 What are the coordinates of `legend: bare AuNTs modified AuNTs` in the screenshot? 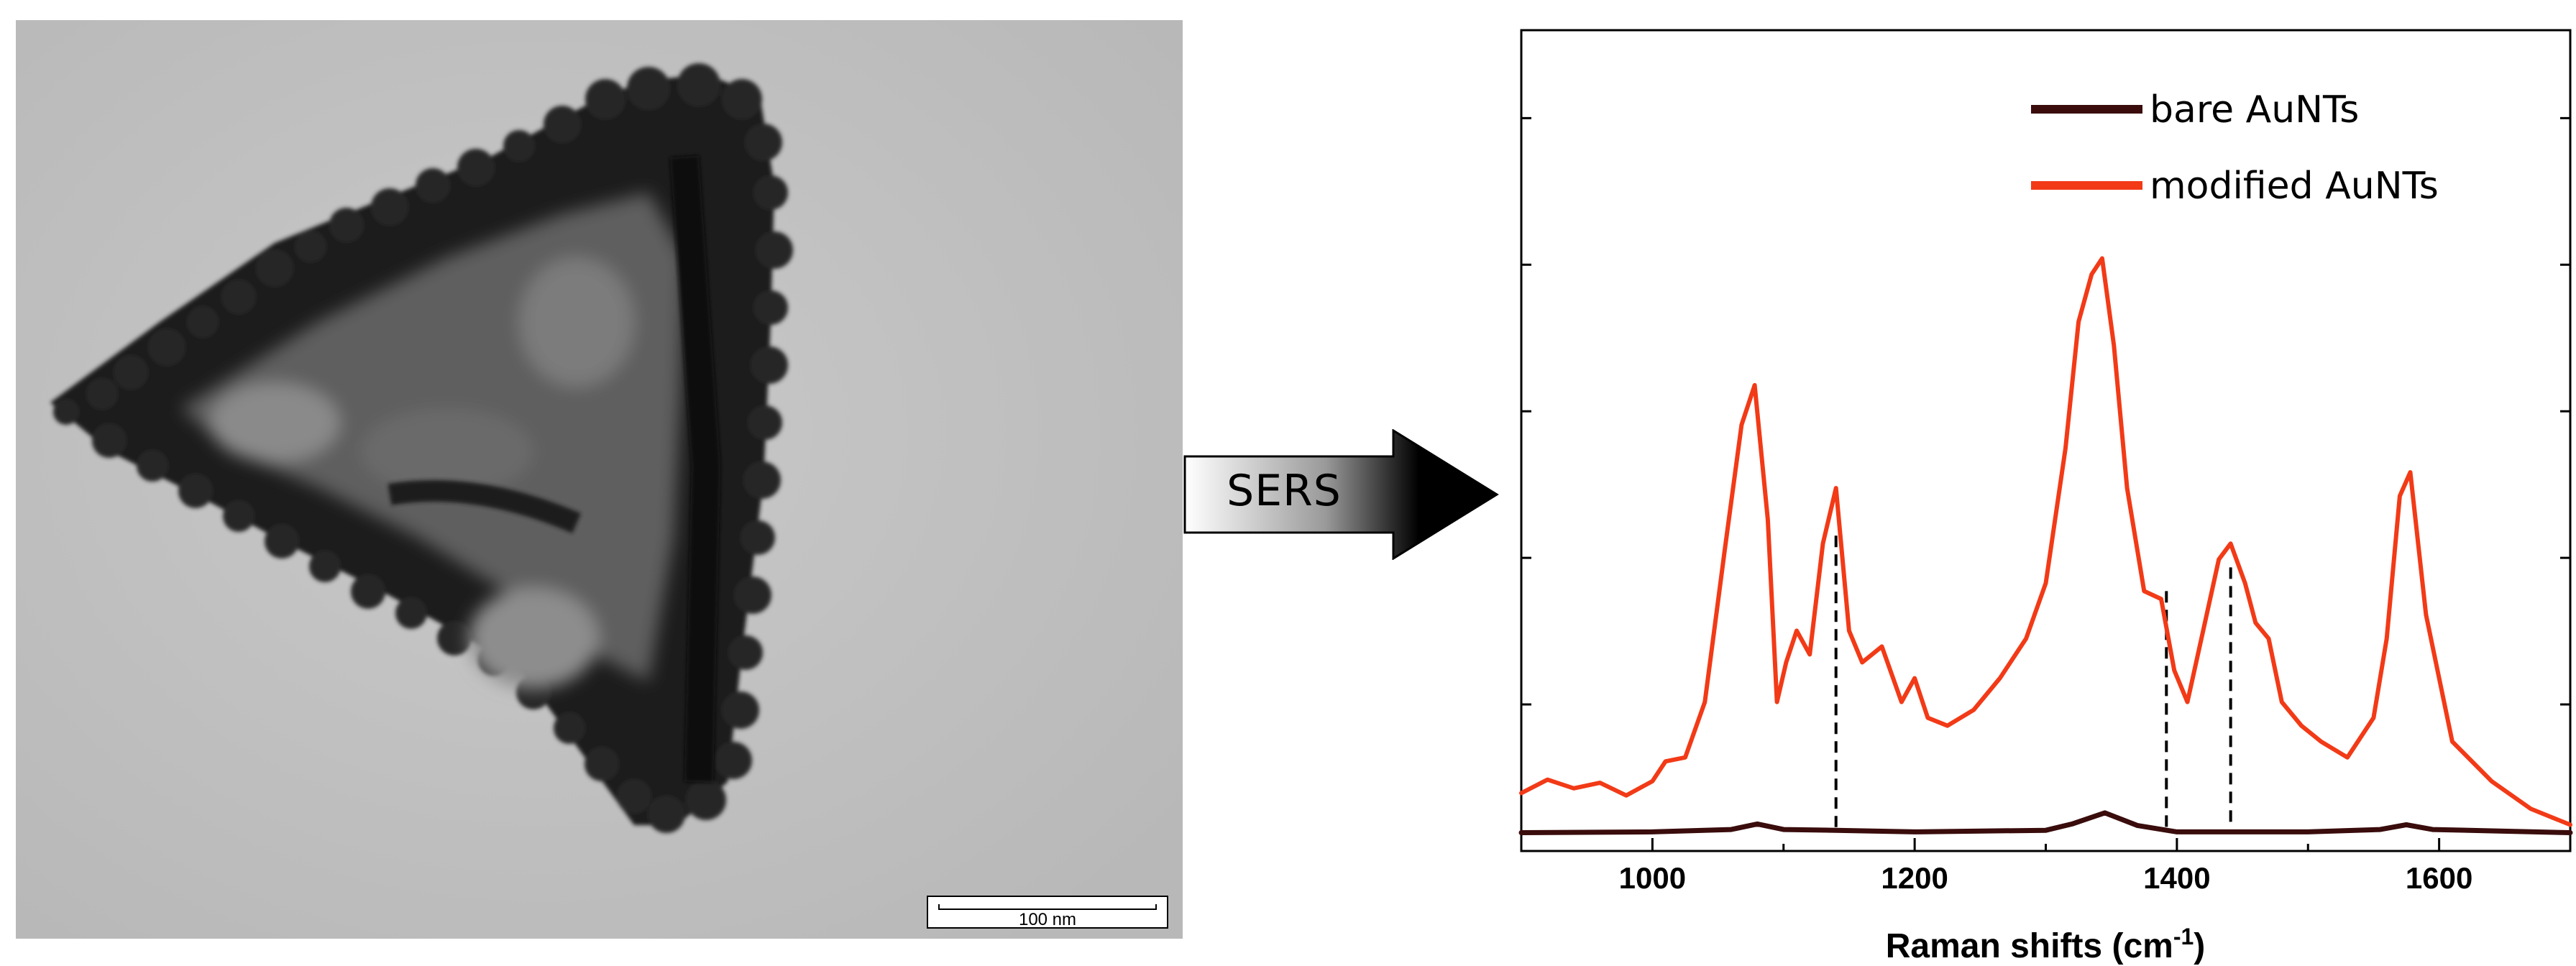 It's located at (2235, 148).